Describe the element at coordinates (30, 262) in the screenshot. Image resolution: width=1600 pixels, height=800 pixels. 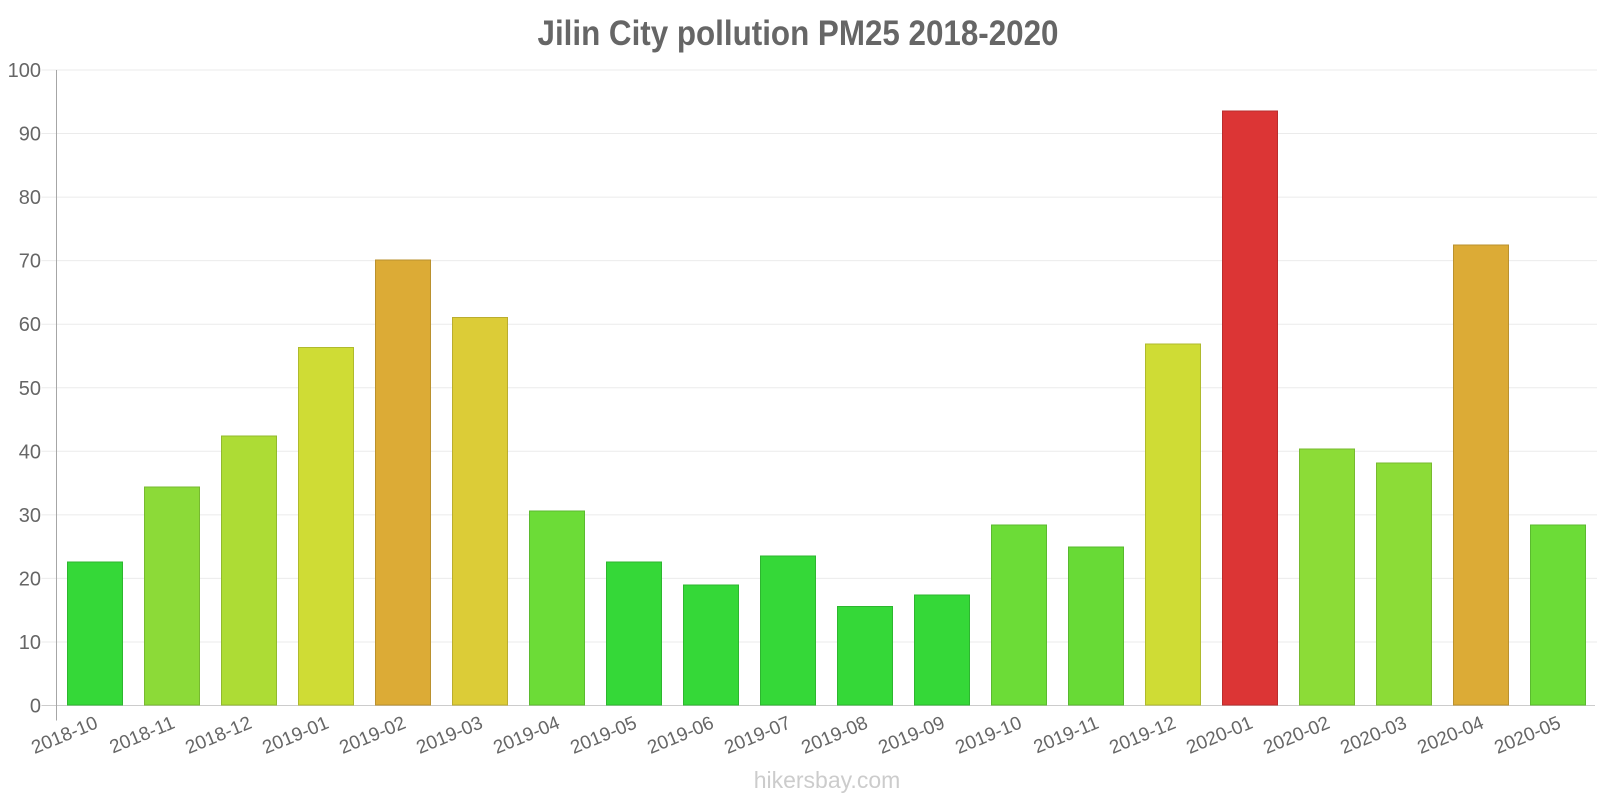
I see `svg-text: 70` at that location.